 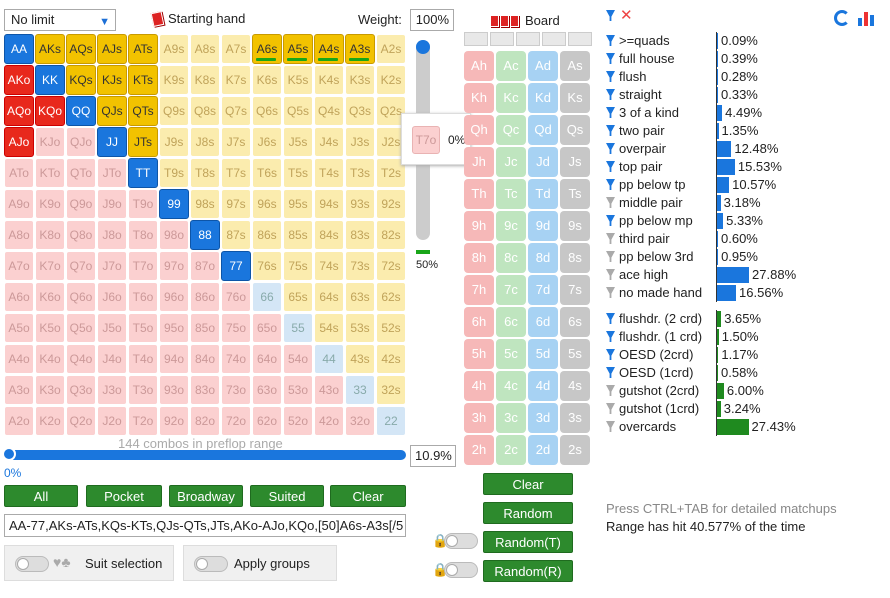 I want to click on stat-row: flushdr. (2 crd) 3.65%, so click(x=746, y=319).